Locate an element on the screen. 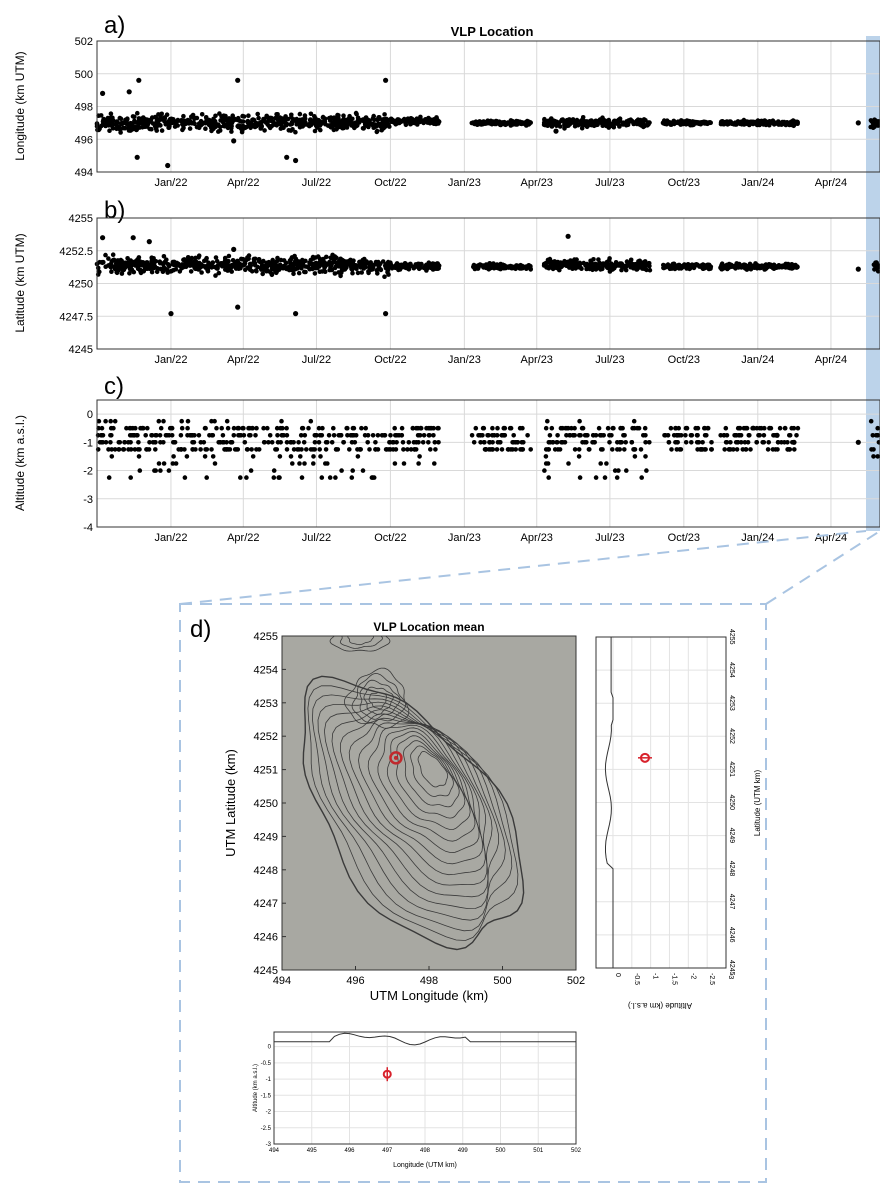 The height and width of the screenshot is (1184, 880). map-y-tick-label: 4248 is located at coordinates (266, 871).